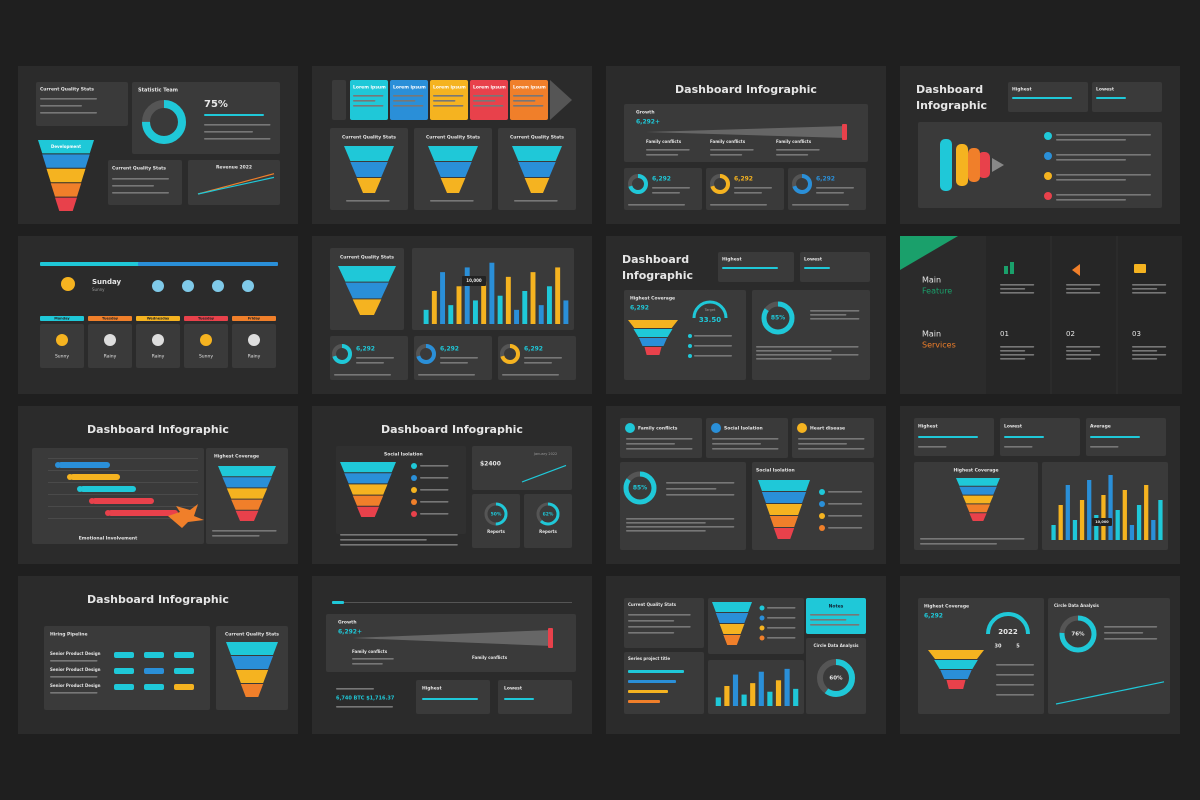  I want to click on label: 2022, so click(1008, 632).